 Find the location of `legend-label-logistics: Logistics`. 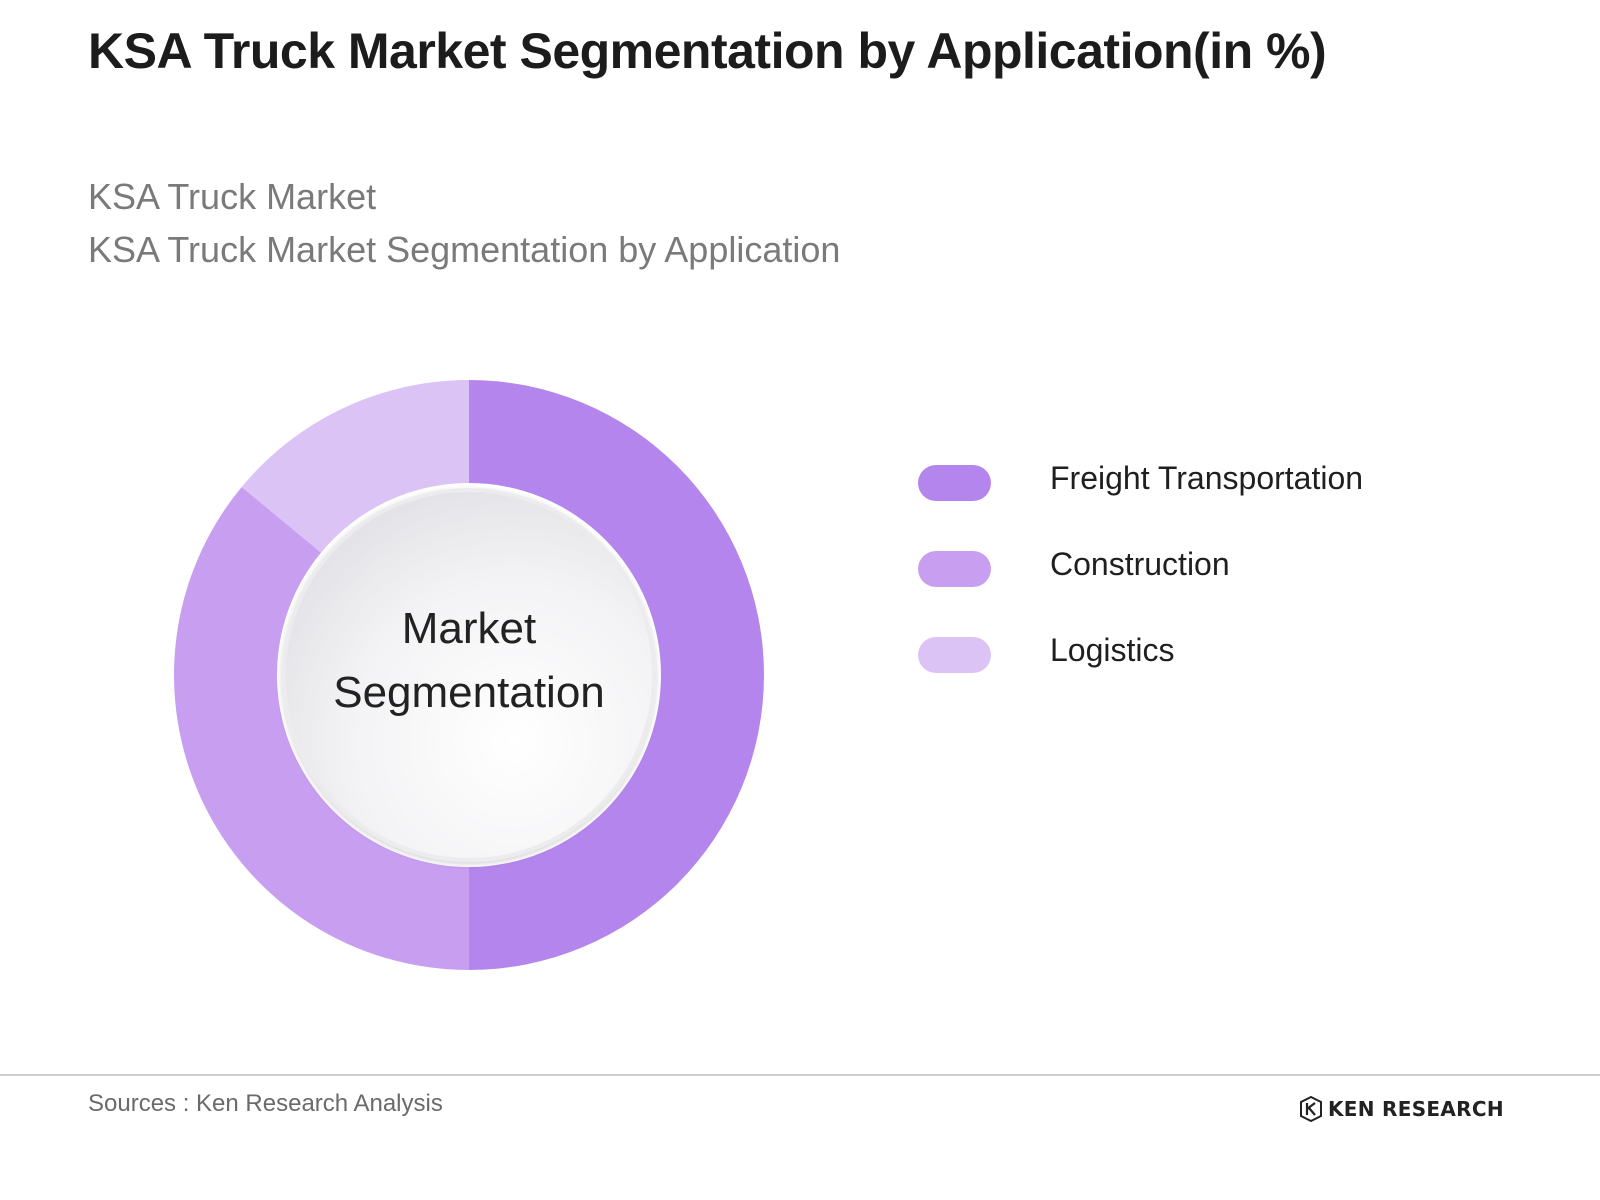

legend-label-logistics: Logistics is located at coordinates (1112, 650).